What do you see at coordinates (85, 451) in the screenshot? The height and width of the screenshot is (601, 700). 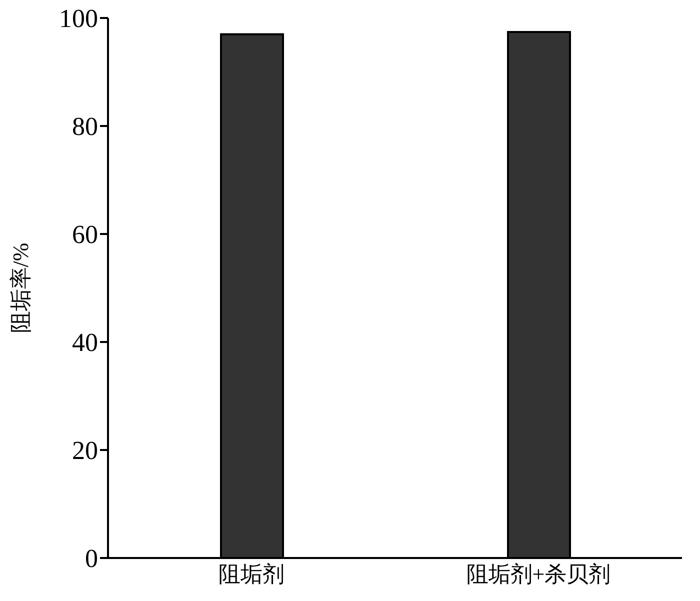 I see `y-tick-label: 20` at bounding box center [85, 451].